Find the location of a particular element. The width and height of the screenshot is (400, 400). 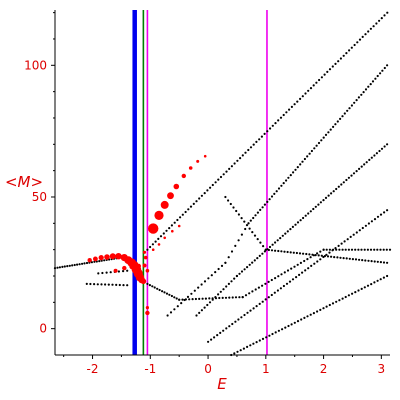

x-axis-label: E is located at coordinates (222, 384).